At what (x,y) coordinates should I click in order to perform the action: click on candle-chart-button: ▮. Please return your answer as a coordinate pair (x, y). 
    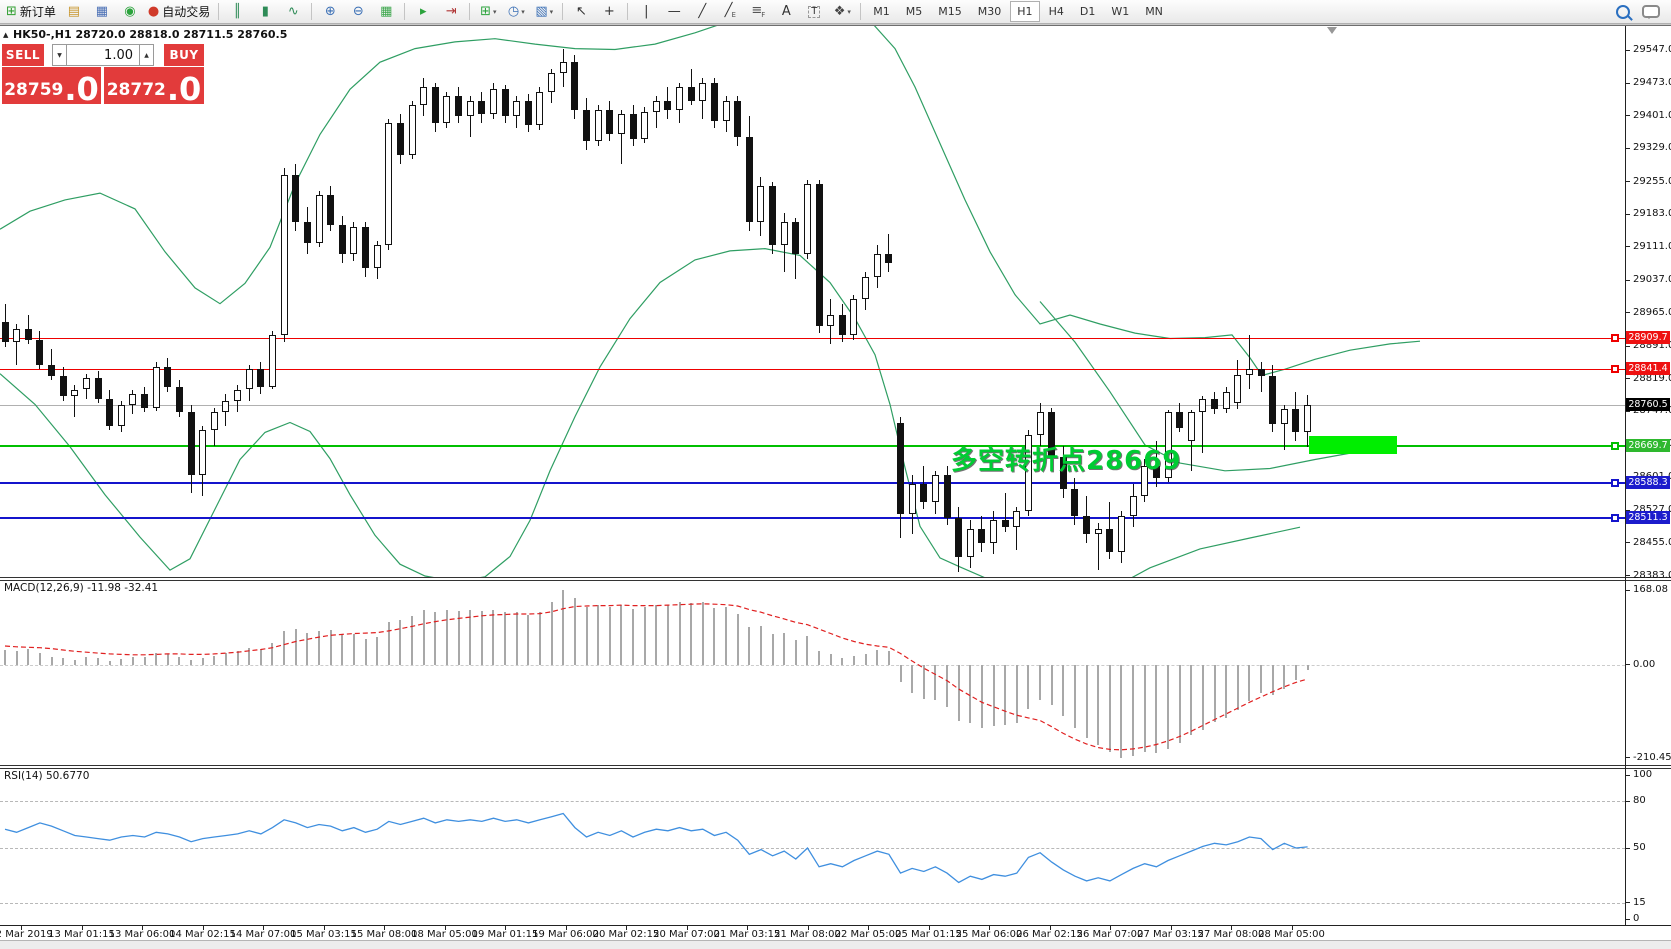
    Looking at the image, I should click on (265, 12).